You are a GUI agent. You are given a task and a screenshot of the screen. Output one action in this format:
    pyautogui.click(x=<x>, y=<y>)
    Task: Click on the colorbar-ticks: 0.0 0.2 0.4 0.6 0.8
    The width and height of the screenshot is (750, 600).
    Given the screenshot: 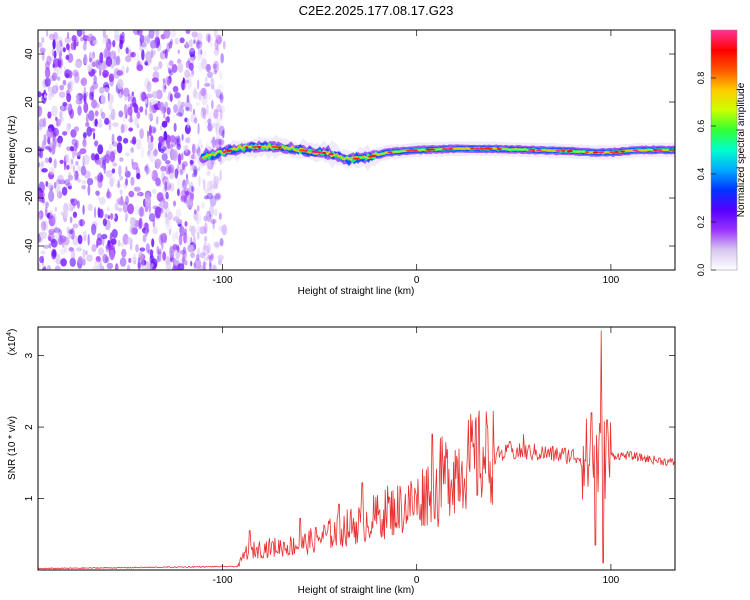 What is the action you would take?
    pyautogui.click(x=706, y=174)
    